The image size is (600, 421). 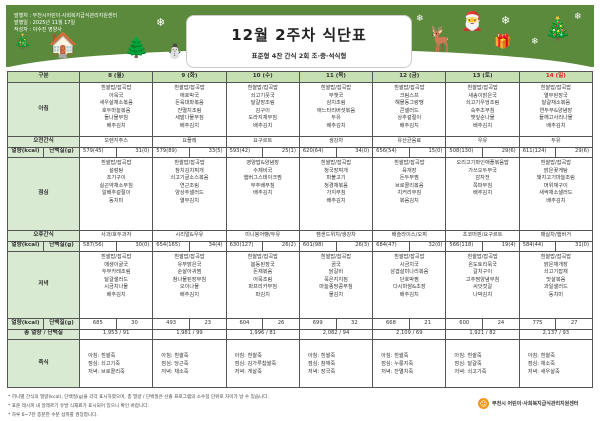 What do you see at coordinates (537, 152) in the screenshot?
I see `kcal-value: 611(124)` at bounding box center [537, 152].